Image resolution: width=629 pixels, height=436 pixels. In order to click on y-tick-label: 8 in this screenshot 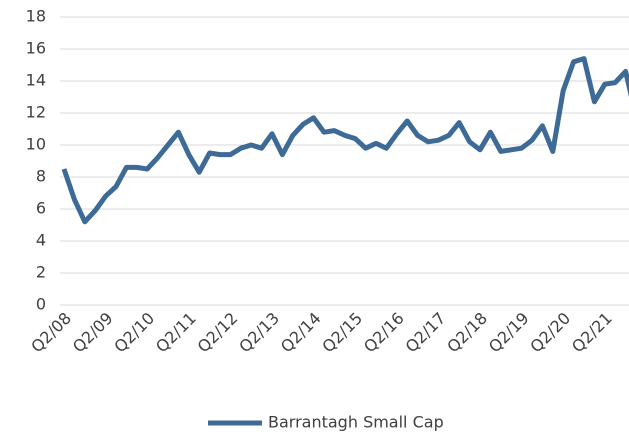, I will do `click(41, 176)`.